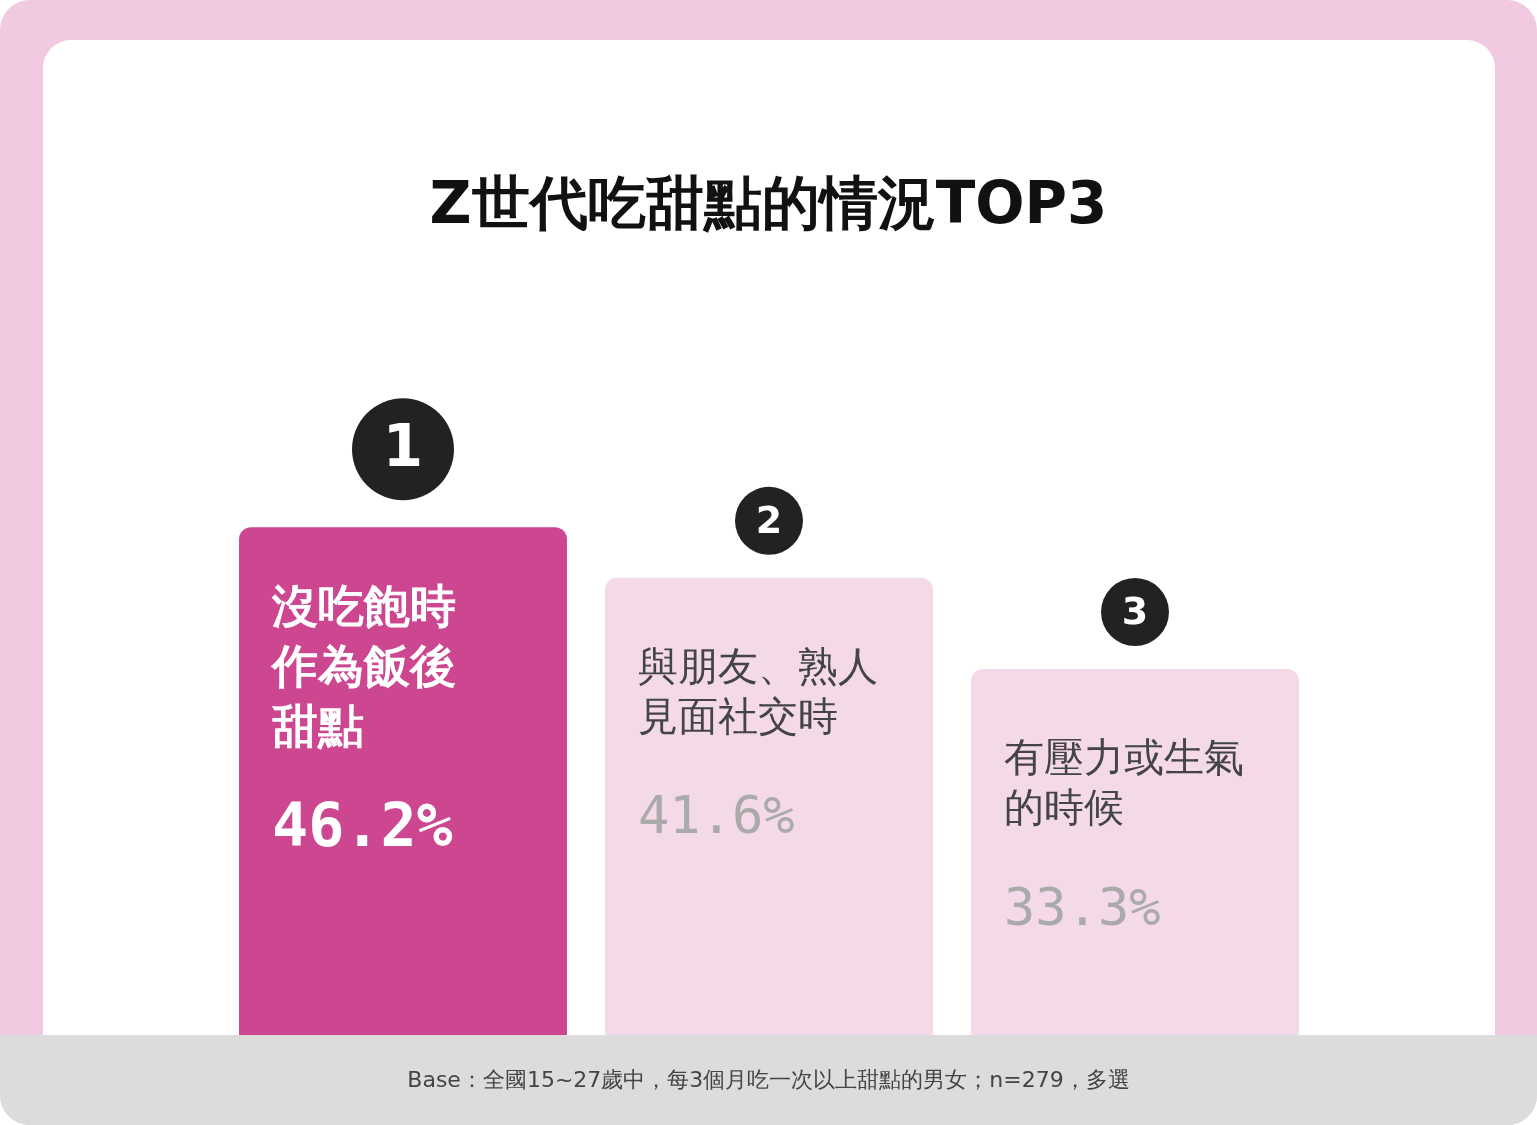 Image resolution: width=1537 pixels, height=1125 pixels. Describe the element at coordinates (769, 519) in the screenshot. I see `annotation: 2` at that location.